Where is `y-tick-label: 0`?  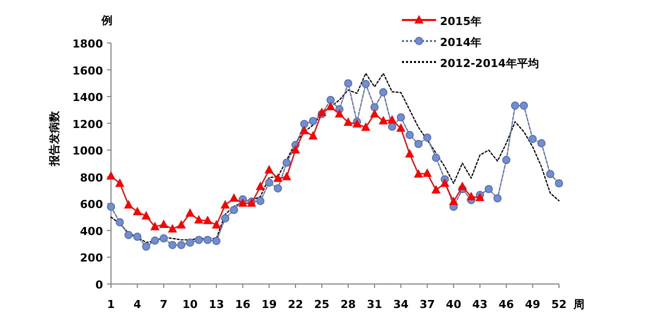
y-tick-label: 0 is located at coordinates (99, 285).